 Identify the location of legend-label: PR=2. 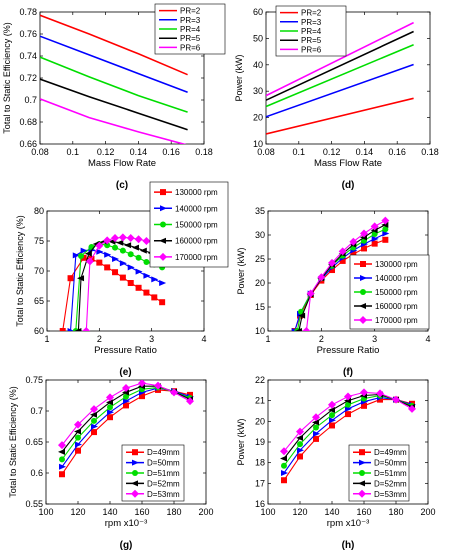
(311, 13).